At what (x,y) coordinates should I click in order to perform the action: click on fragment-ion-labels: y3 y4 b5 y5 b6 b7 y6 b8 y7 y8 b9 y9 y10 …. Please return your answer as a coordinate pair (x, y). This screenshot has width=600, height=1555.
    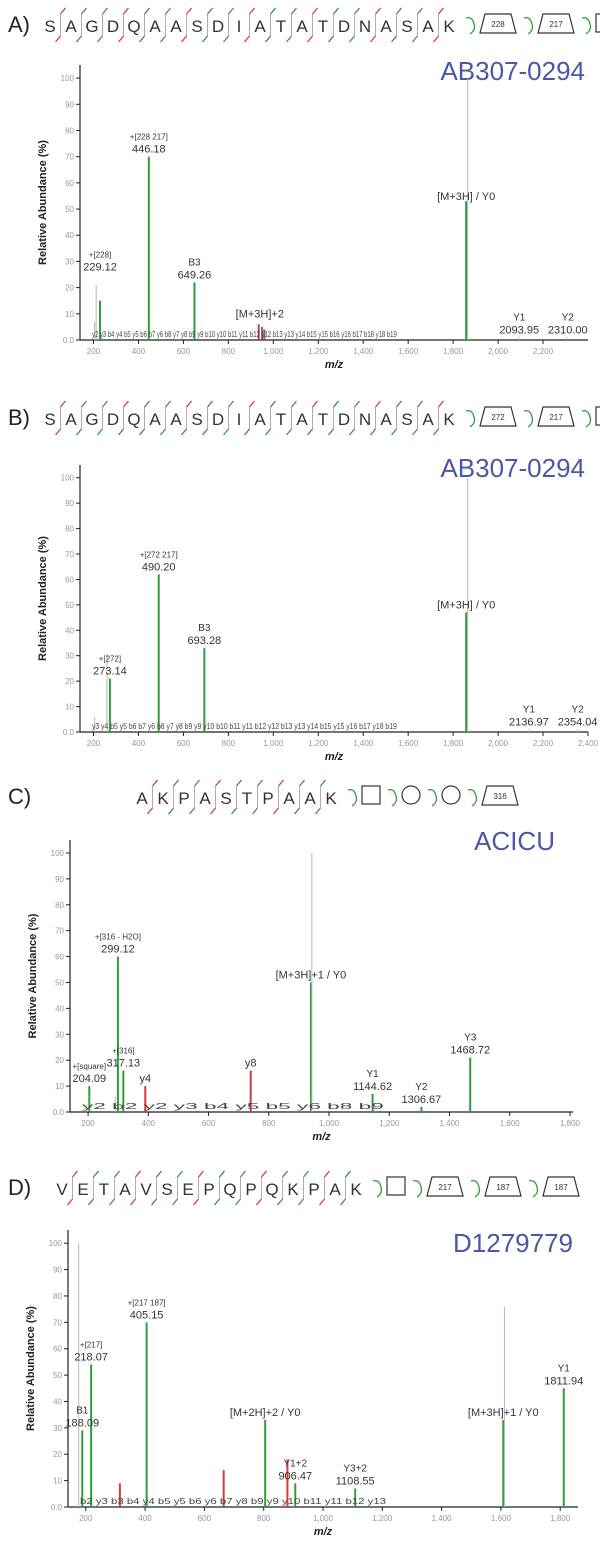
    Looking at the image, I should click on (244, 726).